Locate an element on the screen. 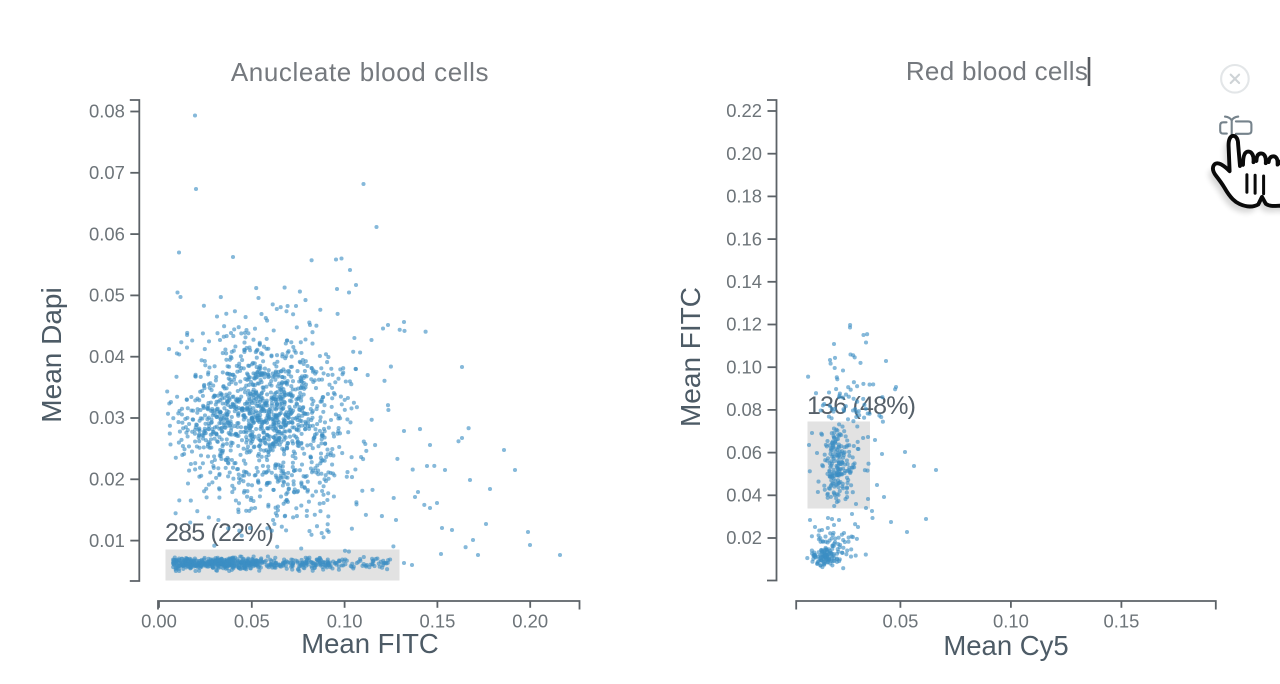 This screenshot has width=1280, height=684. svg-text: Red blood cells is located at coordinates (997, 71).